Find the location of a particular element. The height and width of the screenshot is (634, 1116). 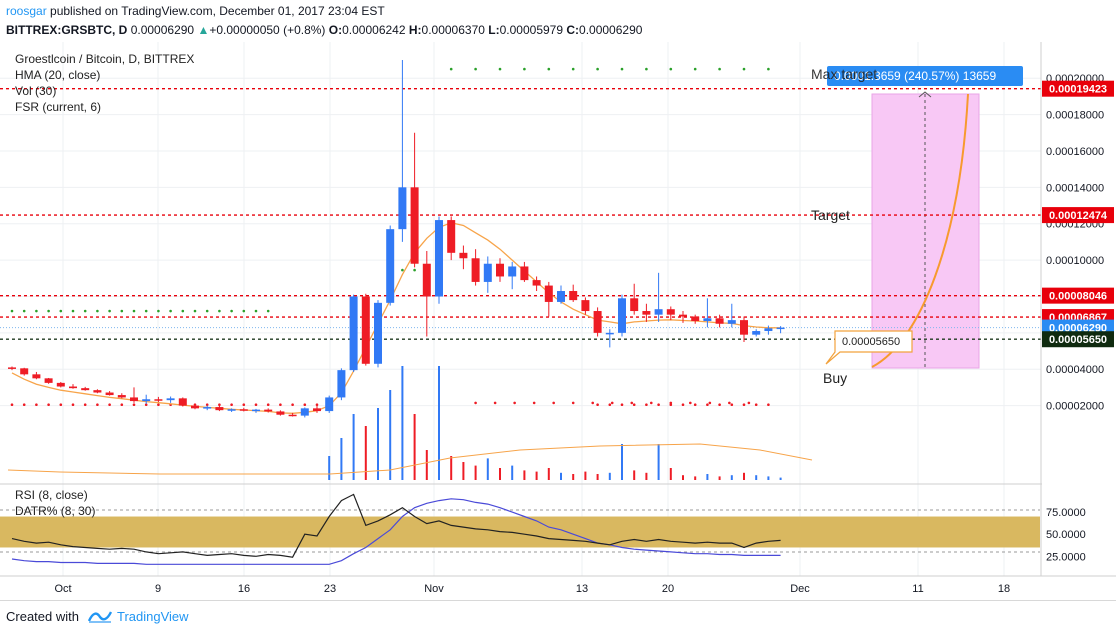

time-tick-label: 18 is located at coordinates (1004, 589).